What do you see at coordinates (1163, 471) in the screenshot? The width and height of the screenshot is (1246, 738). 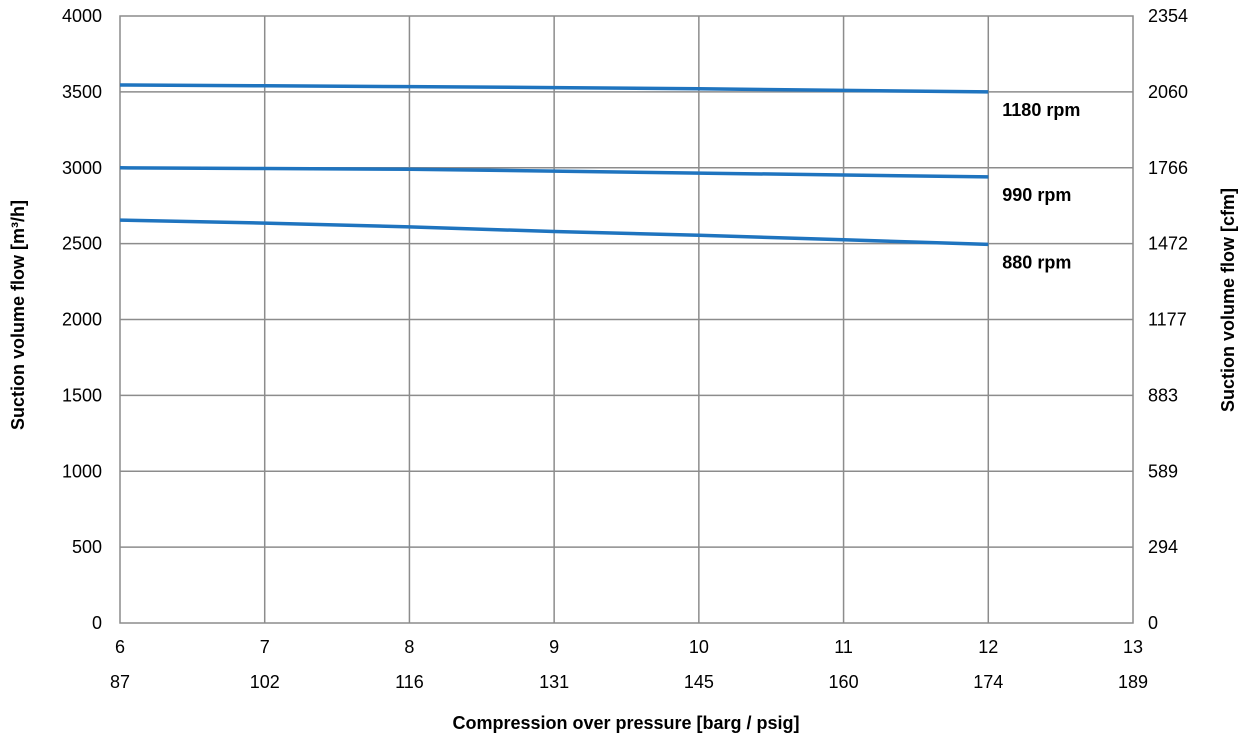 I see `y2-tick-label: 589` at bounding box center [1163, 471].